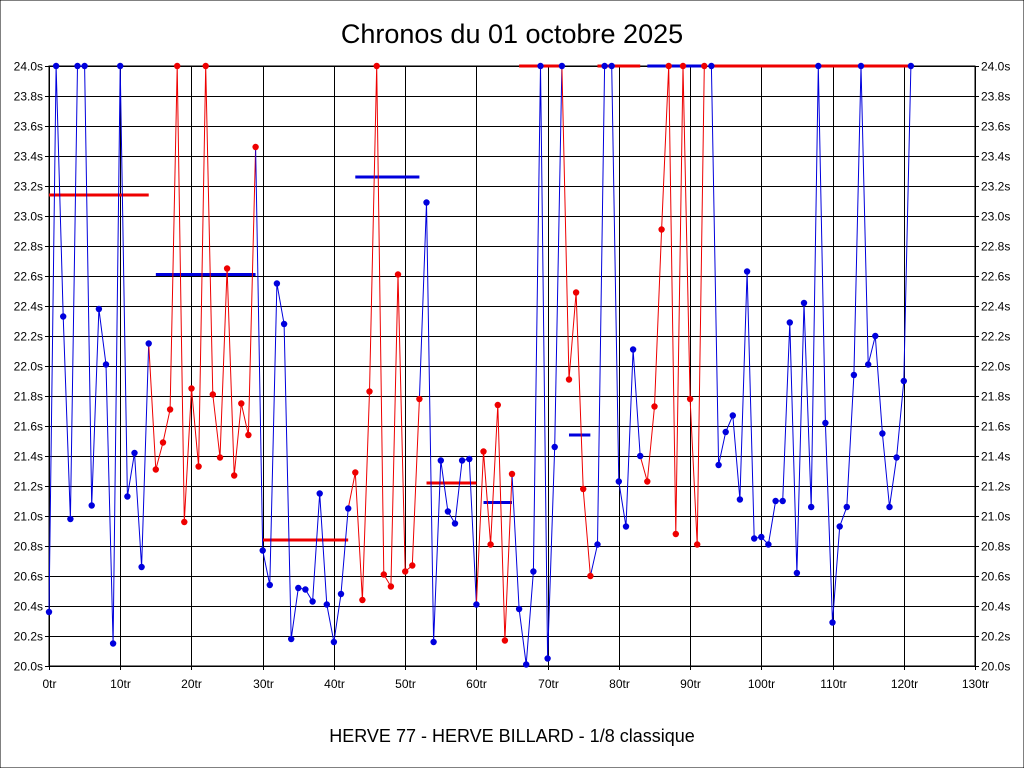 The width and height of the screenshot is (1024, 768). What do you see at coordinates (690, 684) in the screenshot?
I see `x-tick-label: 90tr` at bounding box center [690, 684].